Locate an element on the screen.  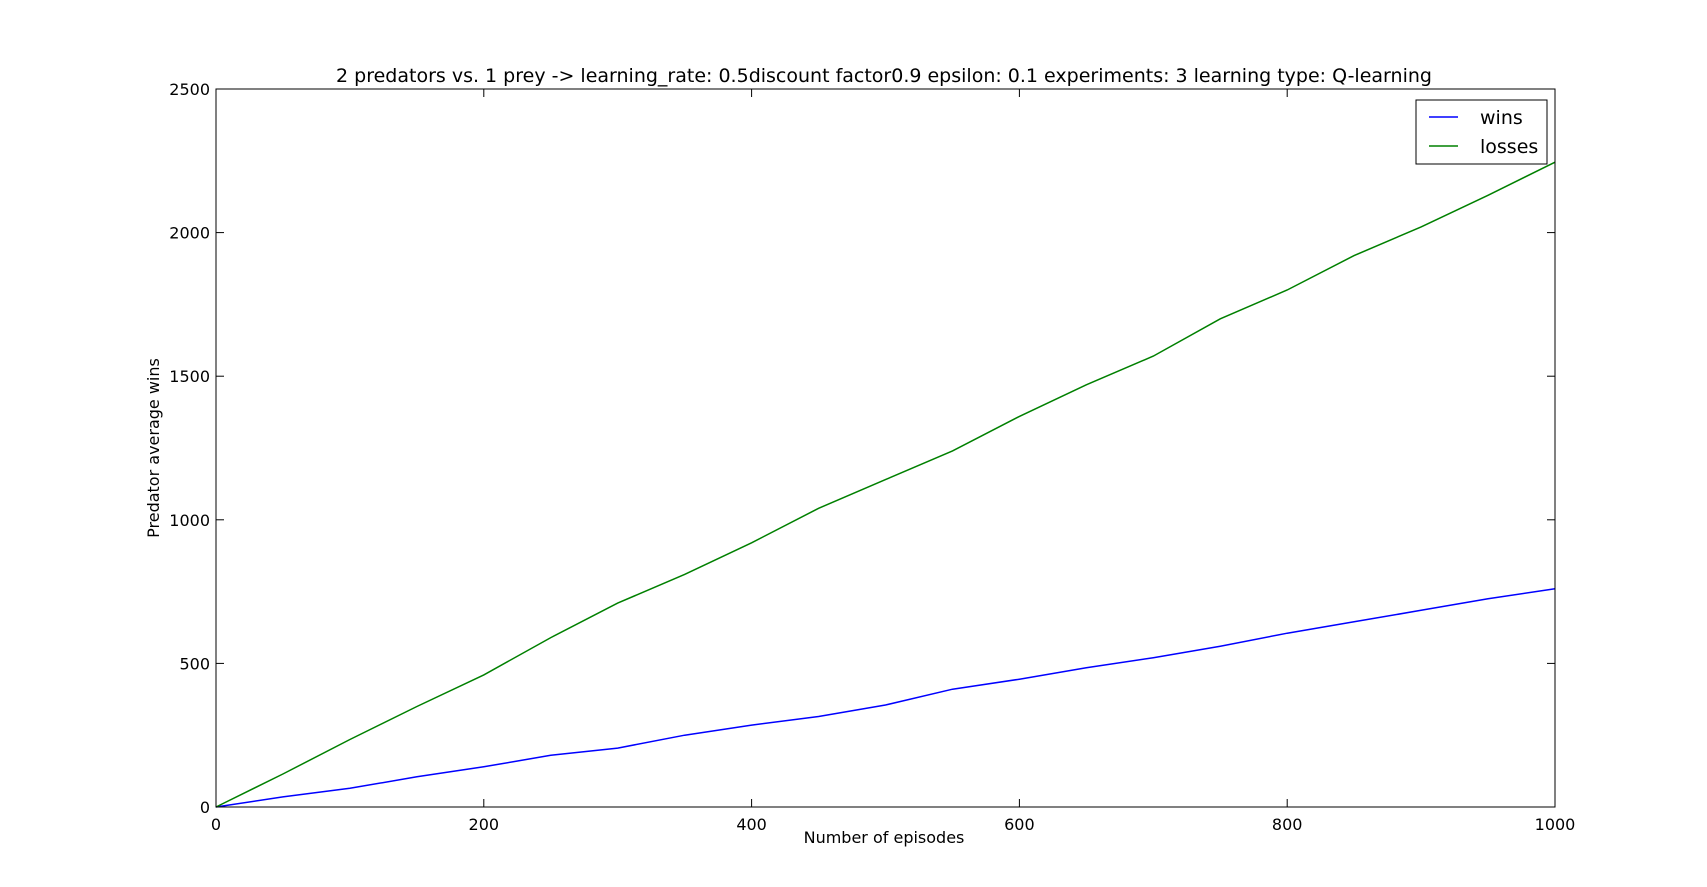
y-tick-label: 2000 is located at coordinates (189, 233).